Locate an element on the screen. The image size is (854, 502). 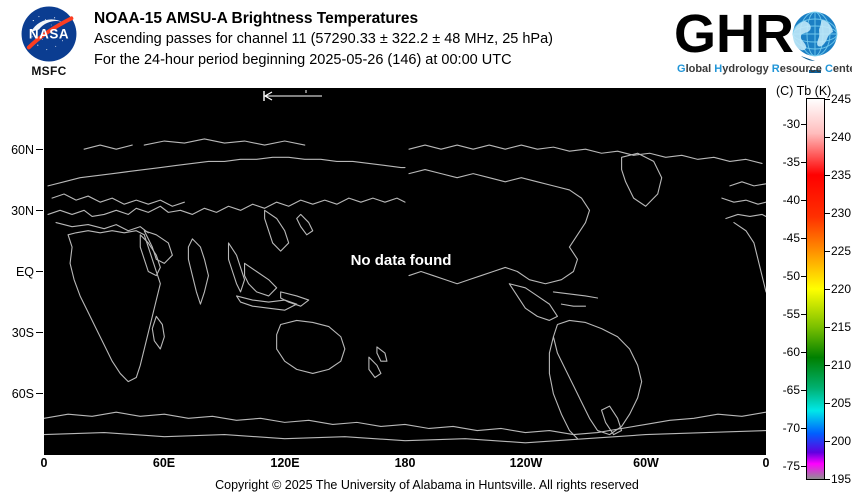
cb-c-tick--65 is located at coordinates (804, 390).